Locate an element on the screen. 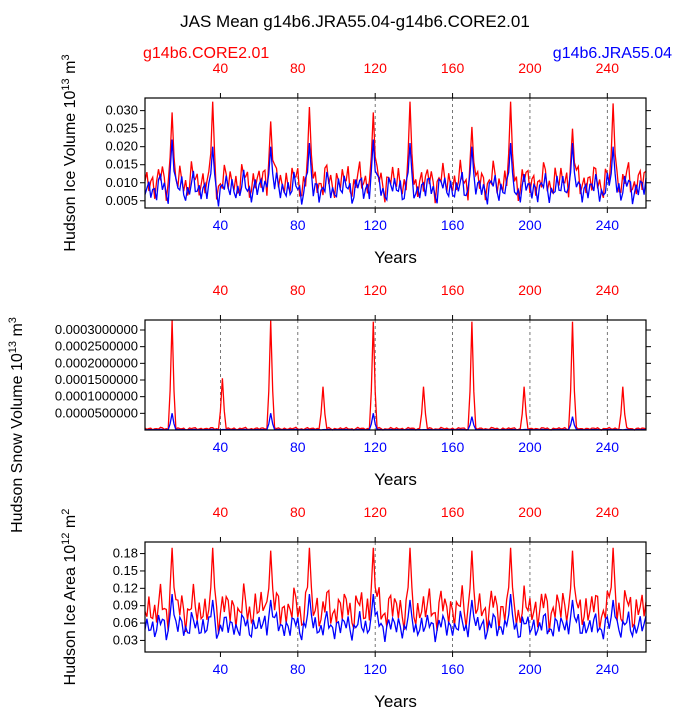 The image size is (689, 709). y-tick-label: 0.12 is located at coordinates (125, 587).